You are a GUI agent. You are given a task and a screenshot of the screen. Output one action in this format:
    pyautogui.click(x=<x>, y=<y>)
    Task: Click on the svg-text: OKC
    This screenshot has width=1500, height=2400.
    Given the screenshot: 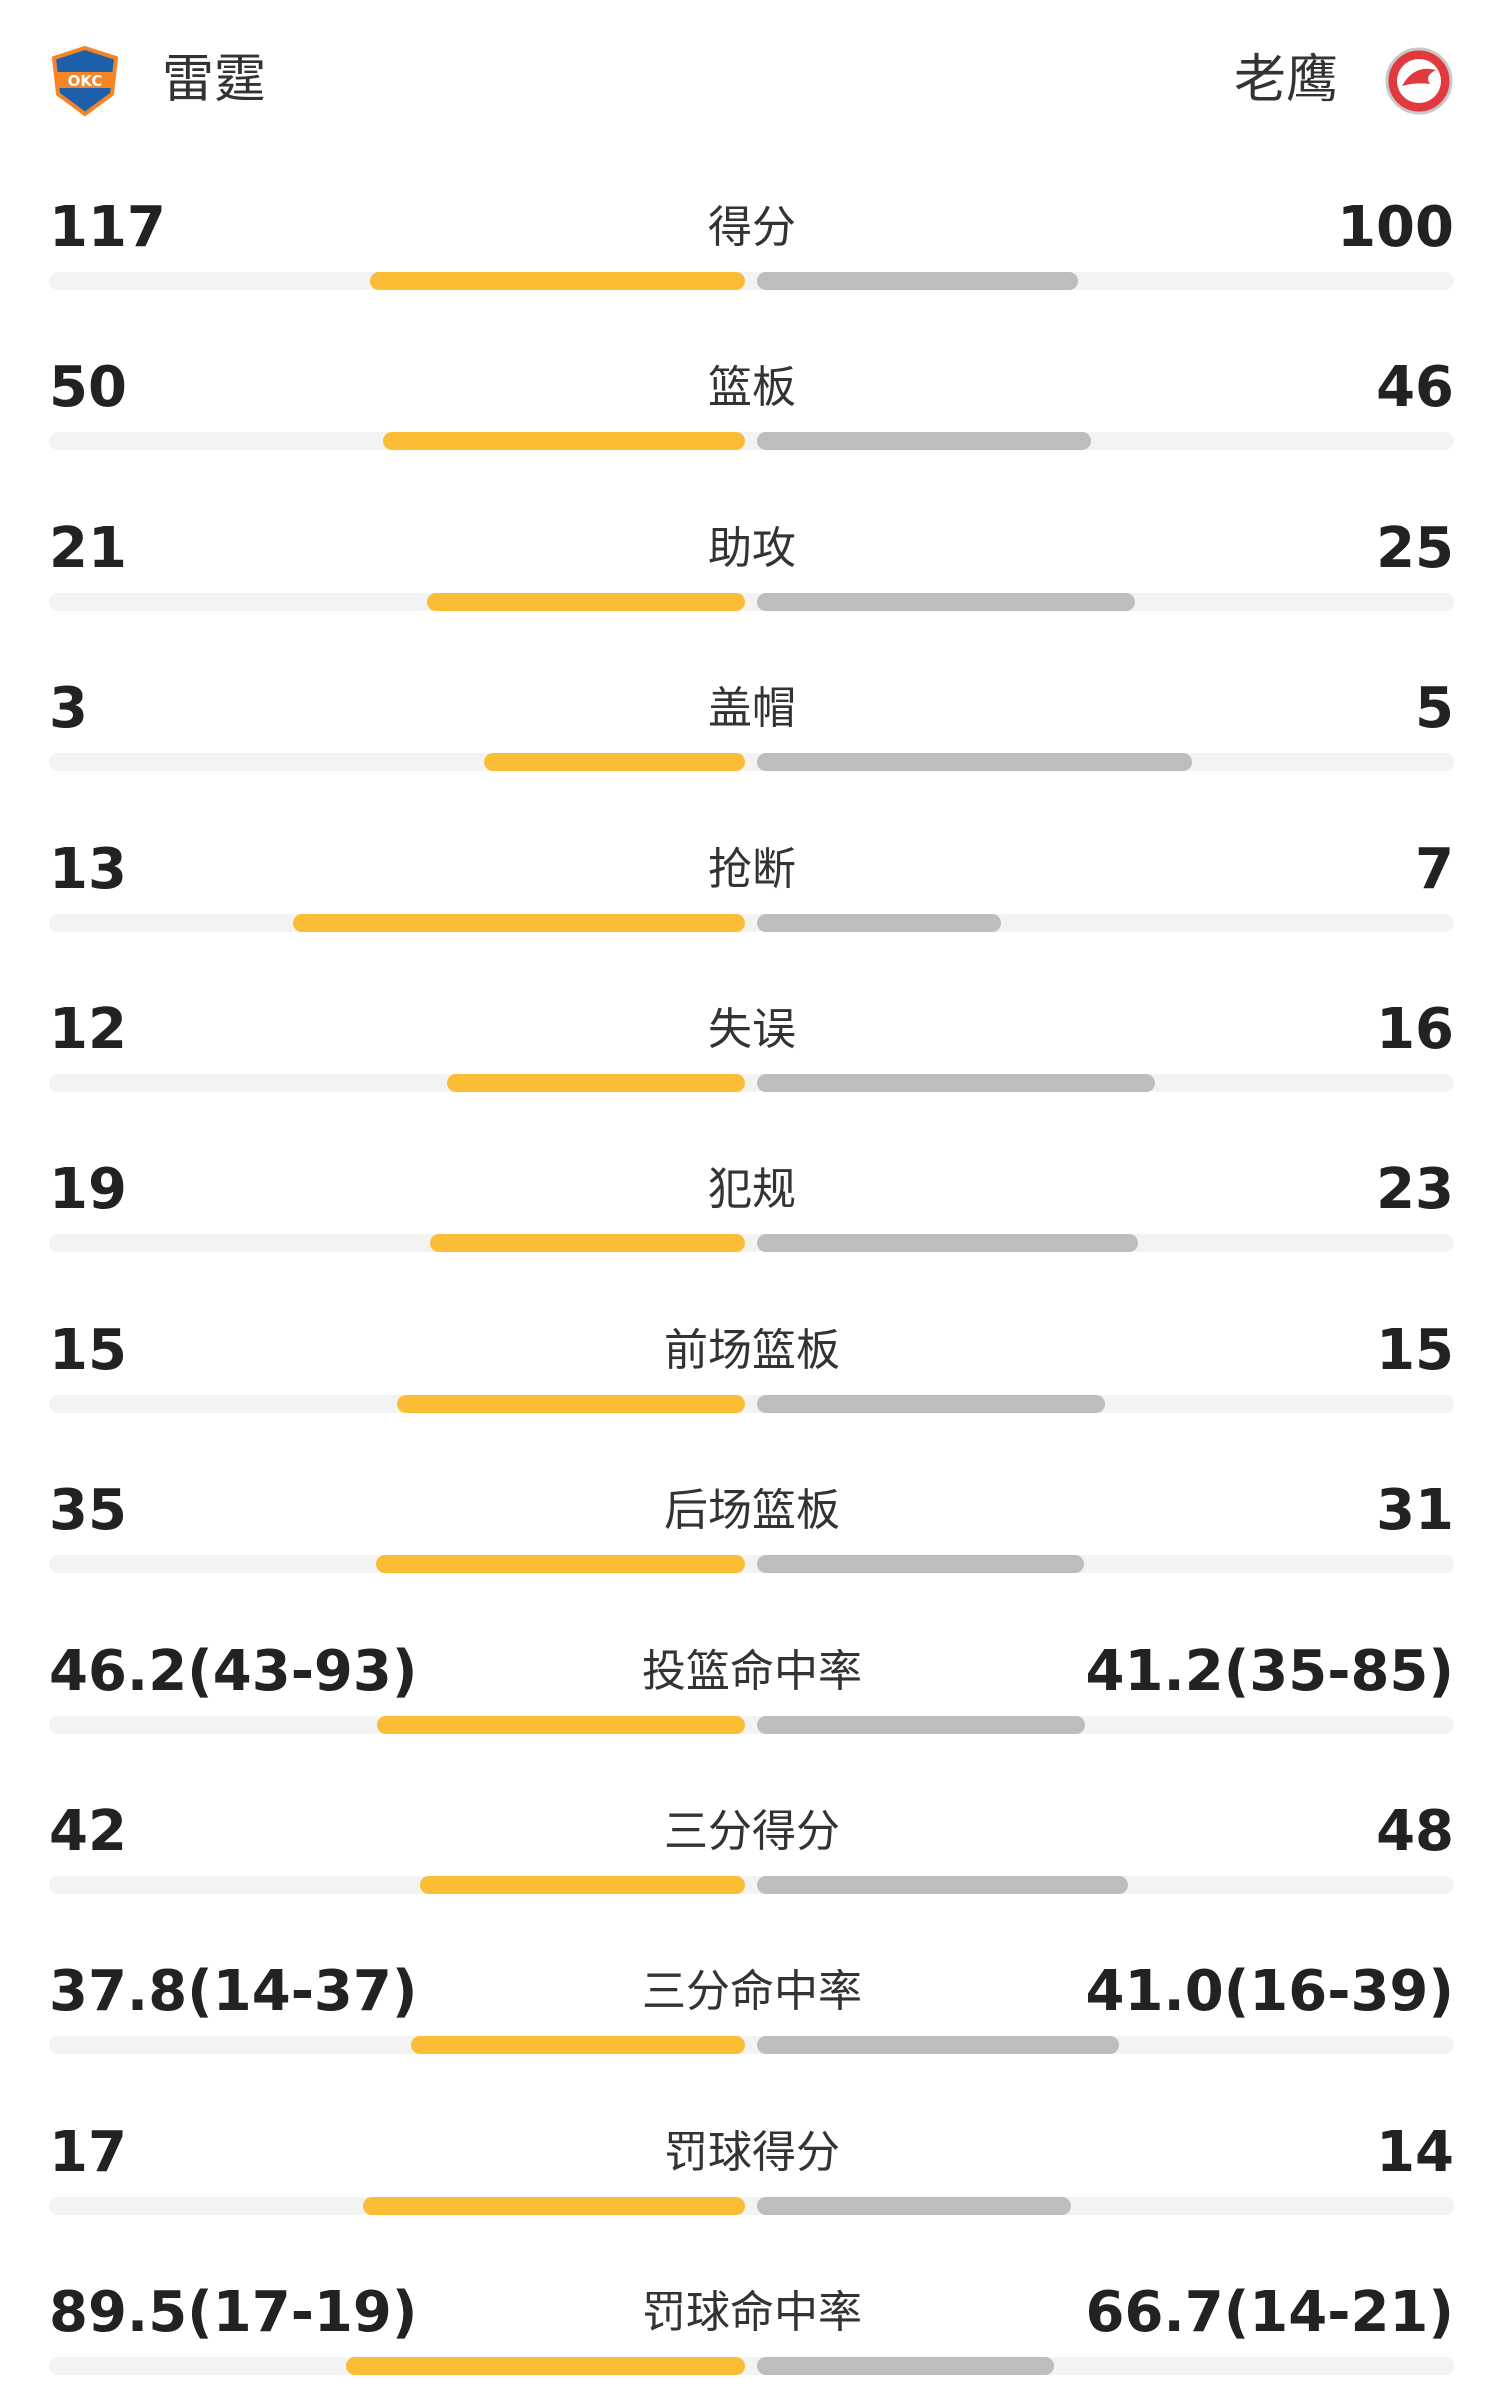 What is the action you would take?
    pyautogui.click(x=85, y=81)
    